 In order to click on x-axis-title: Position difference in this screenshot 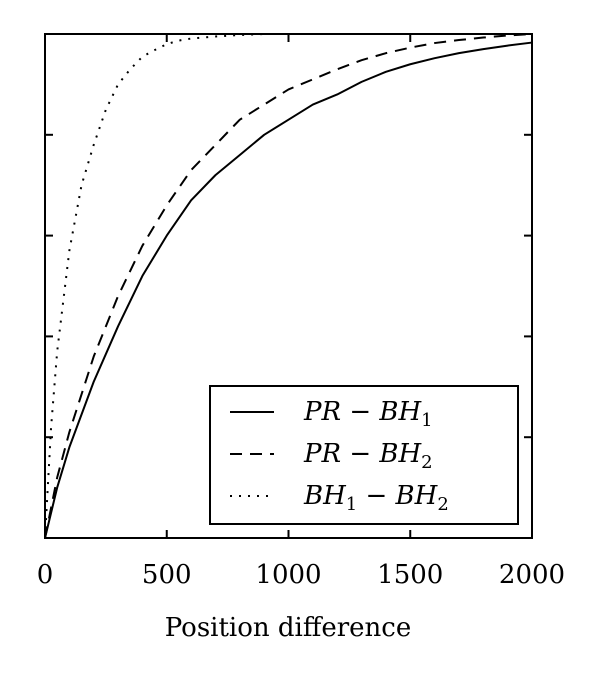, I will do `click(288, 628)`.